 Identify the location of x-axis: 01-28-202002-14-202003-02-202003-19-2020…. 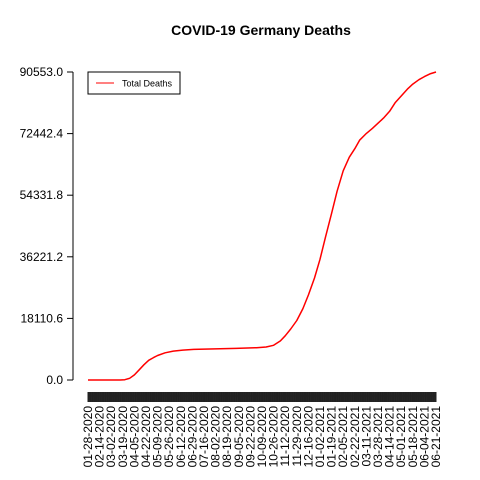
(262, 429).